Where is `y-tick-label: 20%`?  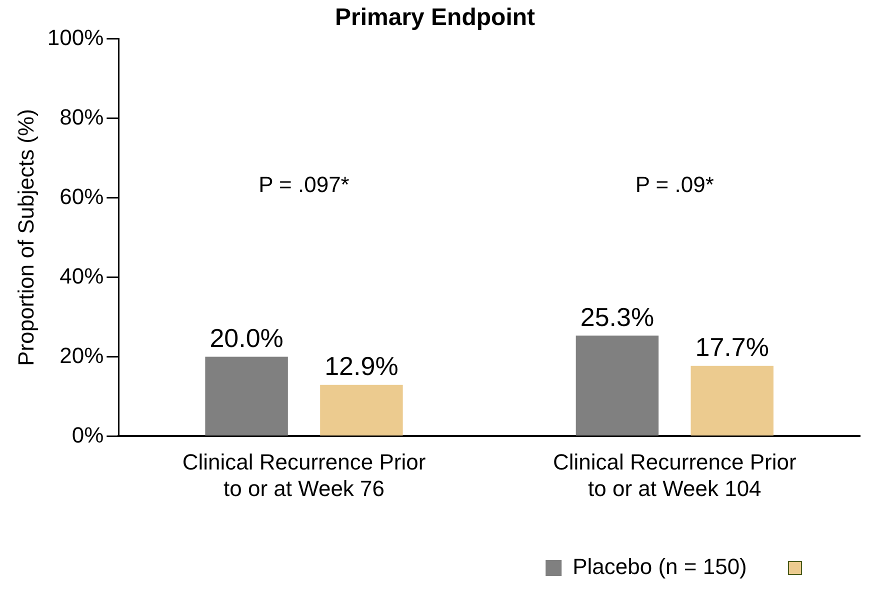 y-tick-label: 20% is located at coordinates (82, 355).